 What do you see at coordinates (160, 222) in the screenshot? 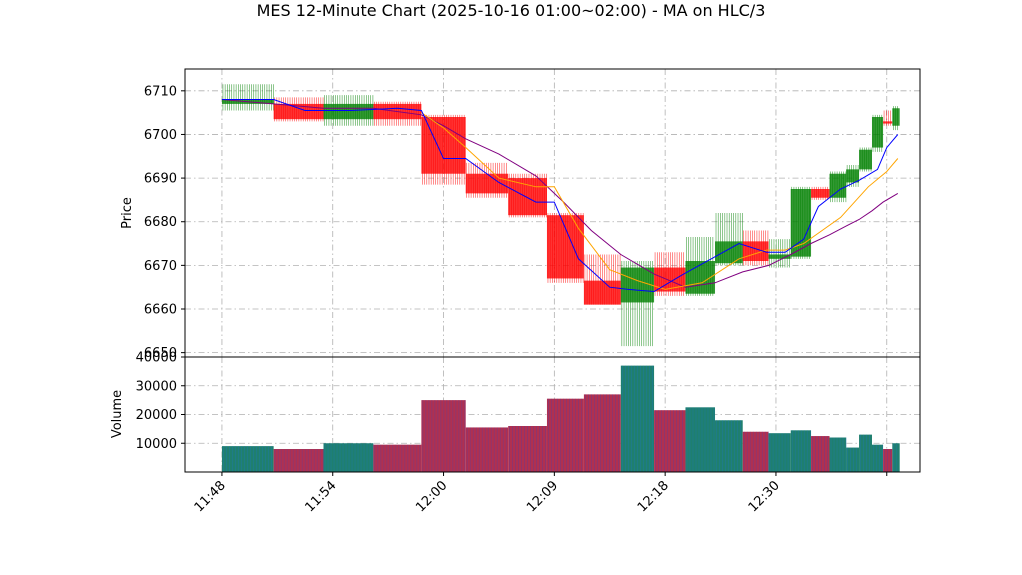
I see `price-tick-label: 6680` at bounding box center [160, 222].